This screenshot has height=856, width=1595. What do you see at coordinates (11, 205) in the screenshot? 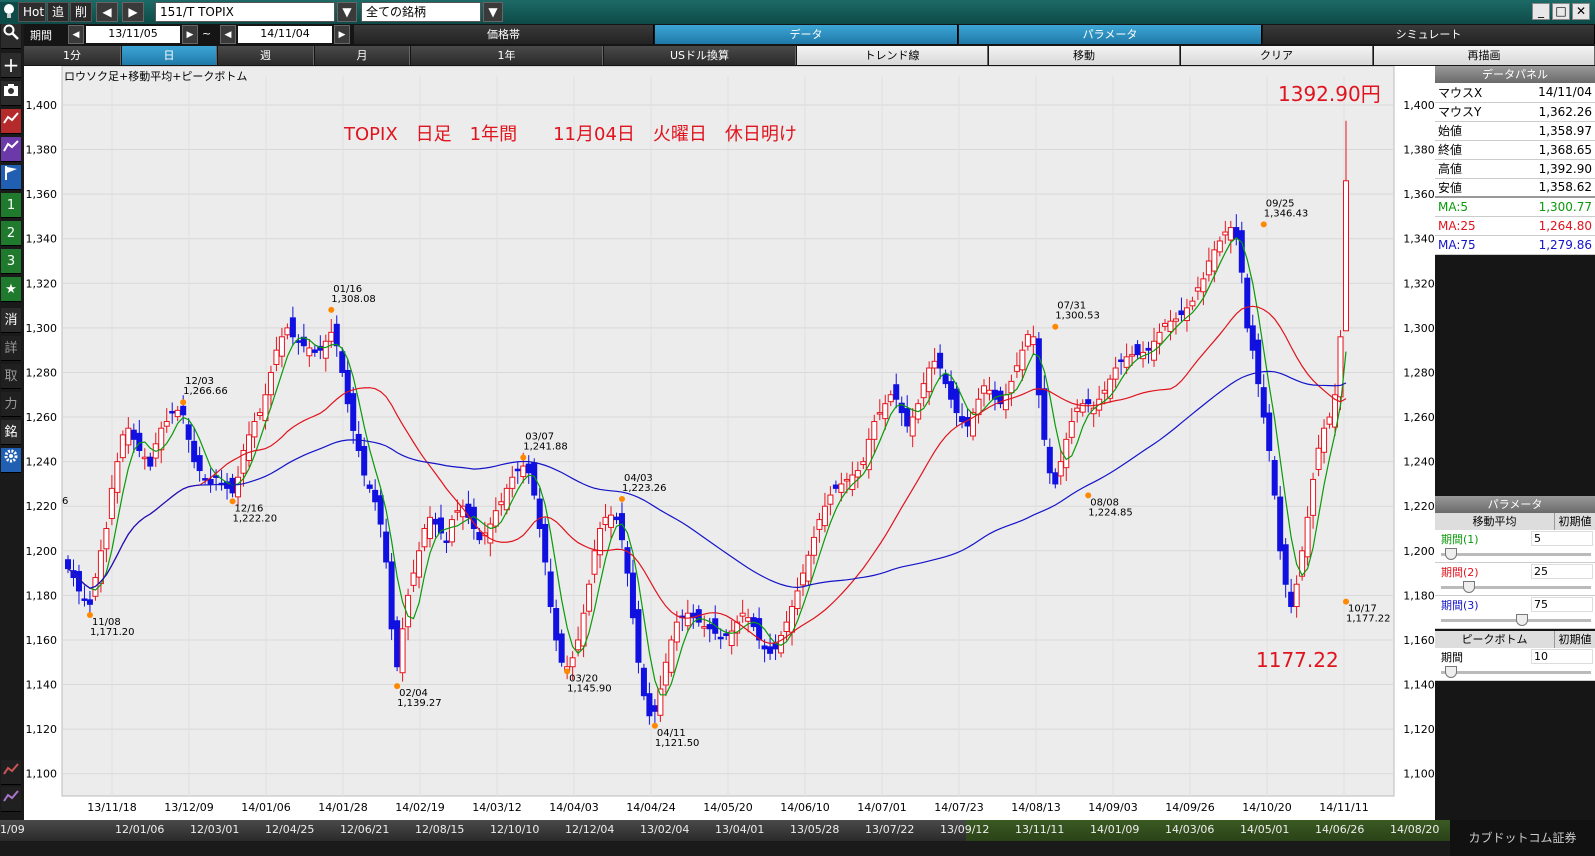
I see `layout-1-button: 1` at bounding box center [11, 205].